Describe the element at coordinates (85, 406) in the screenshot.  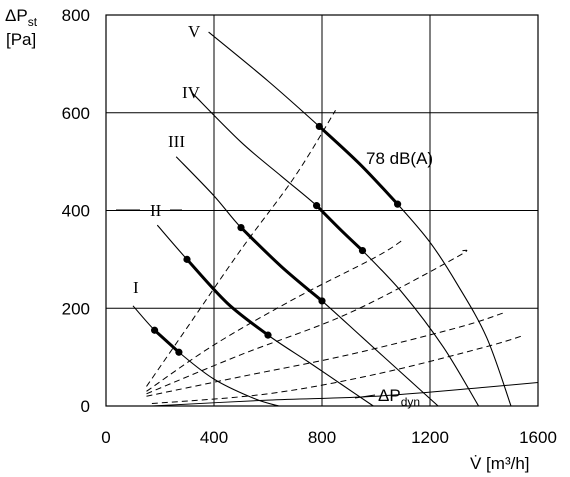
I see `y-tick-label: 0` at that location.